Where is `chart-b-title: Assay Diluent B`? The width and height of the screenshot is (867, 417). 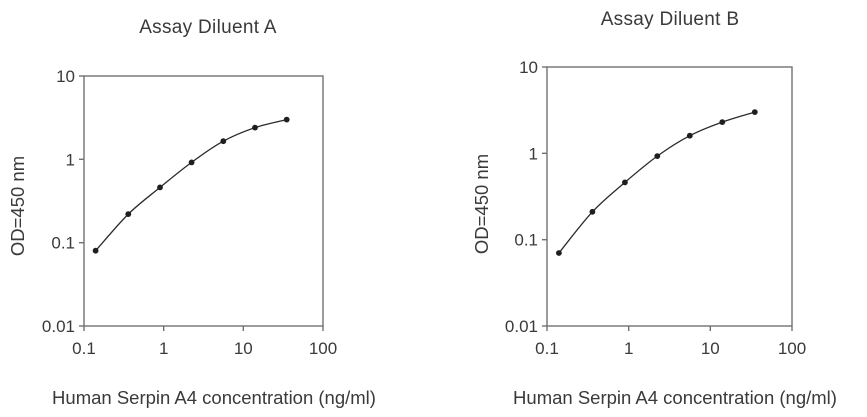
chart-b-title: Assay Diluent B is located at coordinates (670, 19).